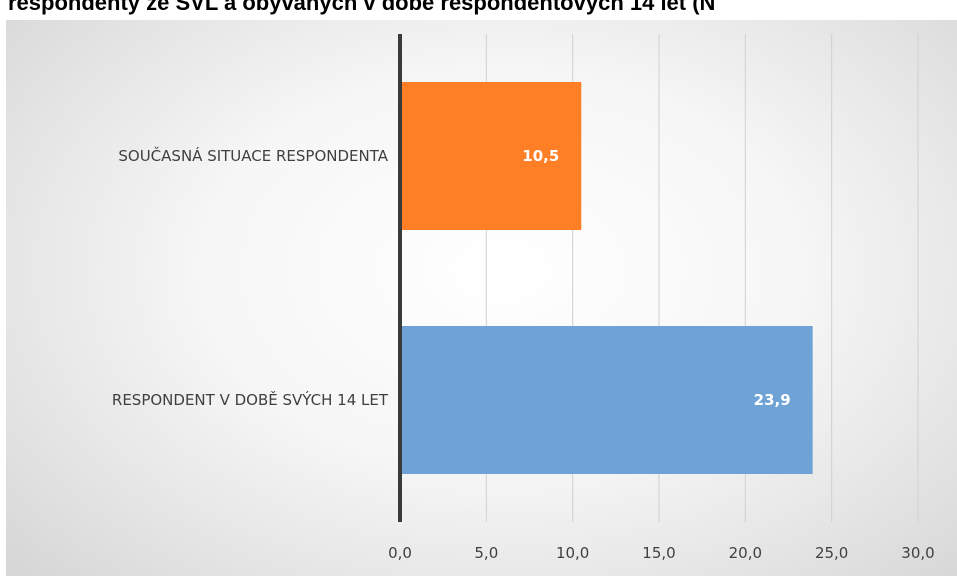  Describe the element at coordinates (745, 553) in the screenshot. I see `x-tick-label: 20,0` at that location.